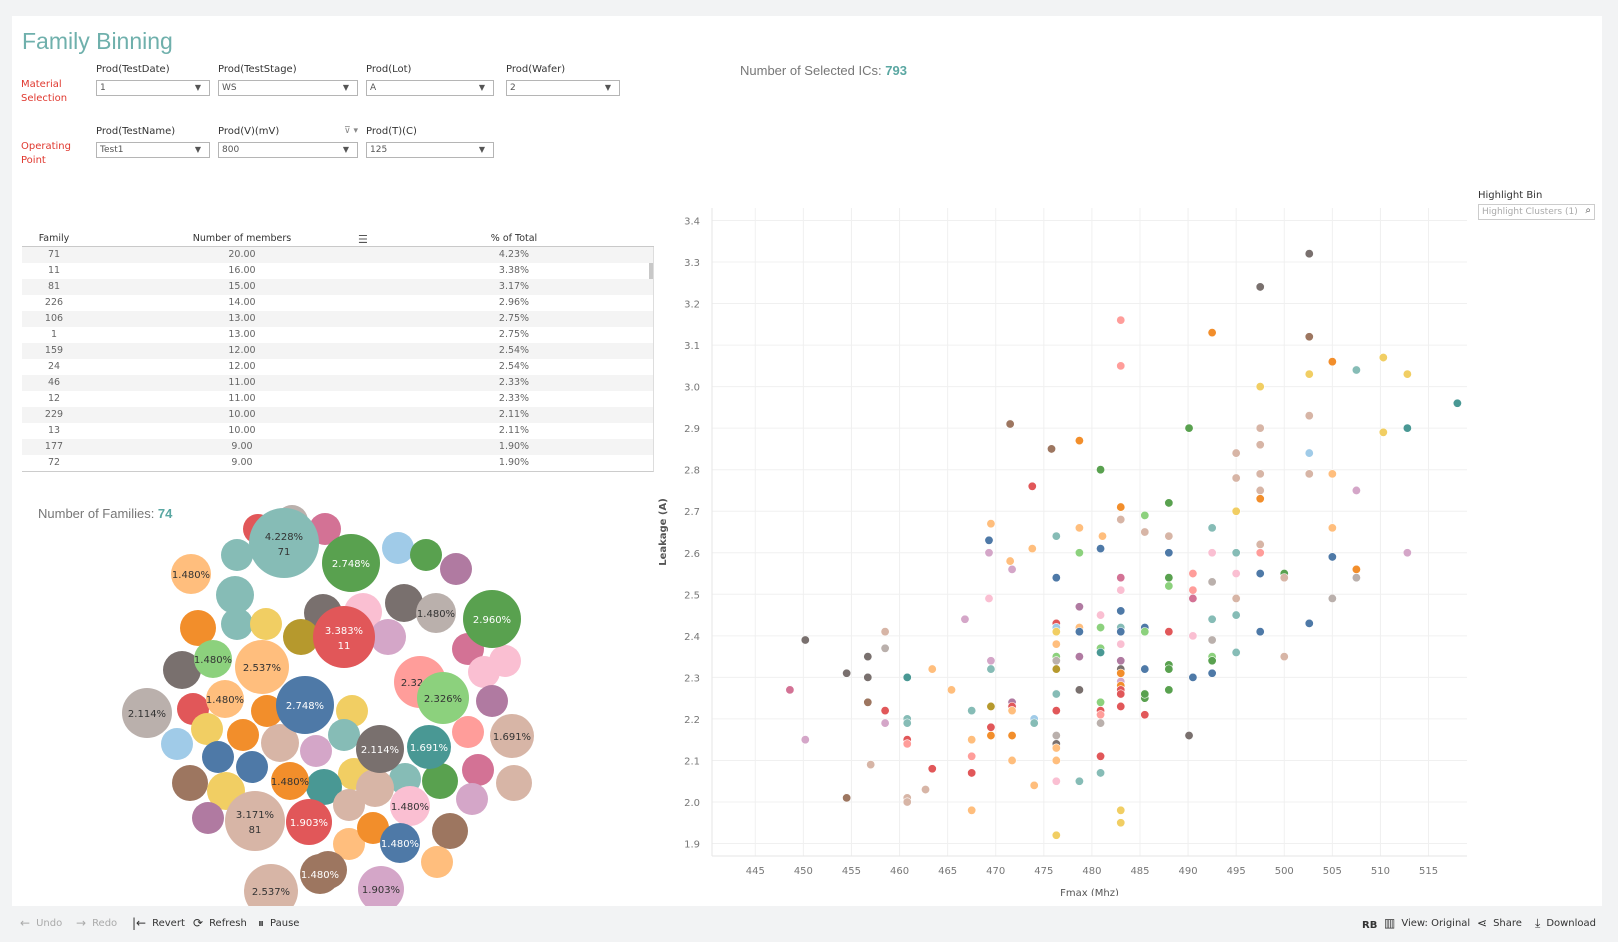 This screenshot has width=1618, height=942. What do you see at coordinates (337, 367) in the screenshot?
I see `table-row: 24 12.00 2.54%` at bounding box center [337, 367].